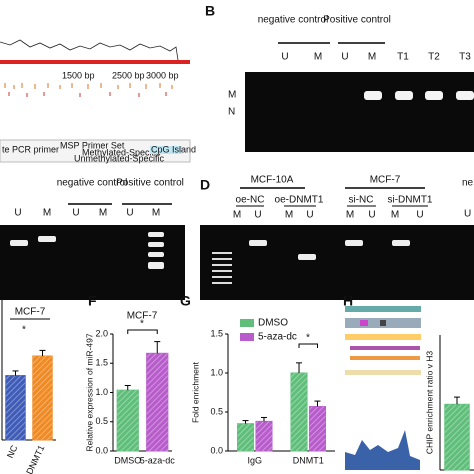  I want to click on x-tick-label: DMSO, so click(127, 460).